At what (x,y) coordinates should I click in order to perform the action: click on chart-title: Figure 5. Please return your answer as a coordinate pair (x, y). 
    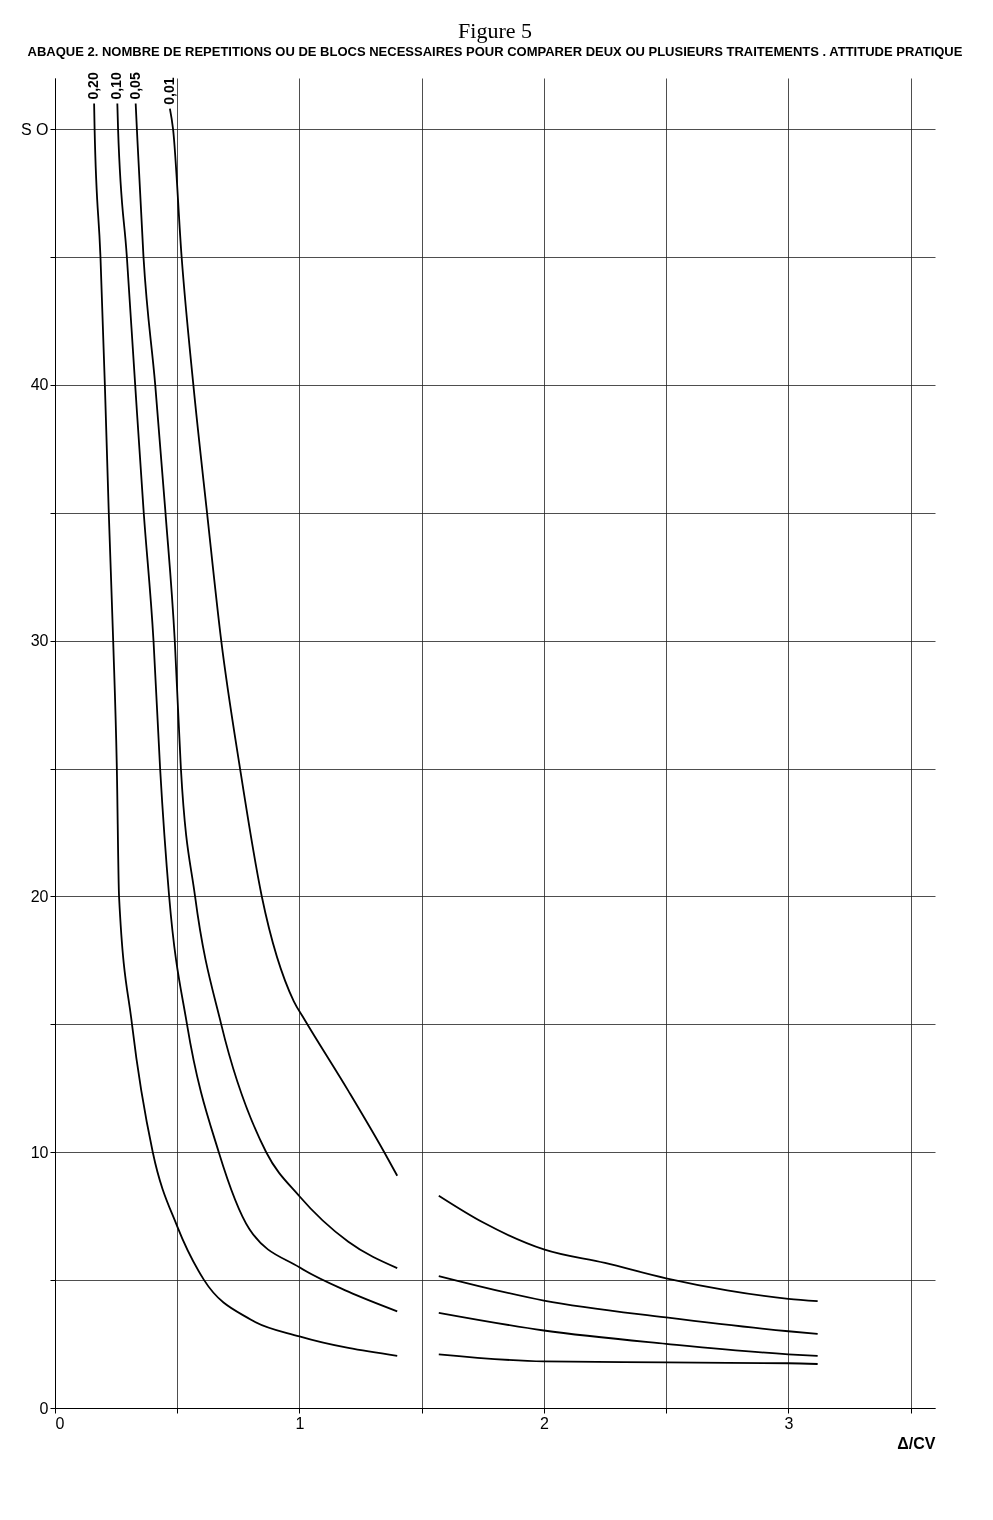
    Looking at the image, I should click on (495, 31).